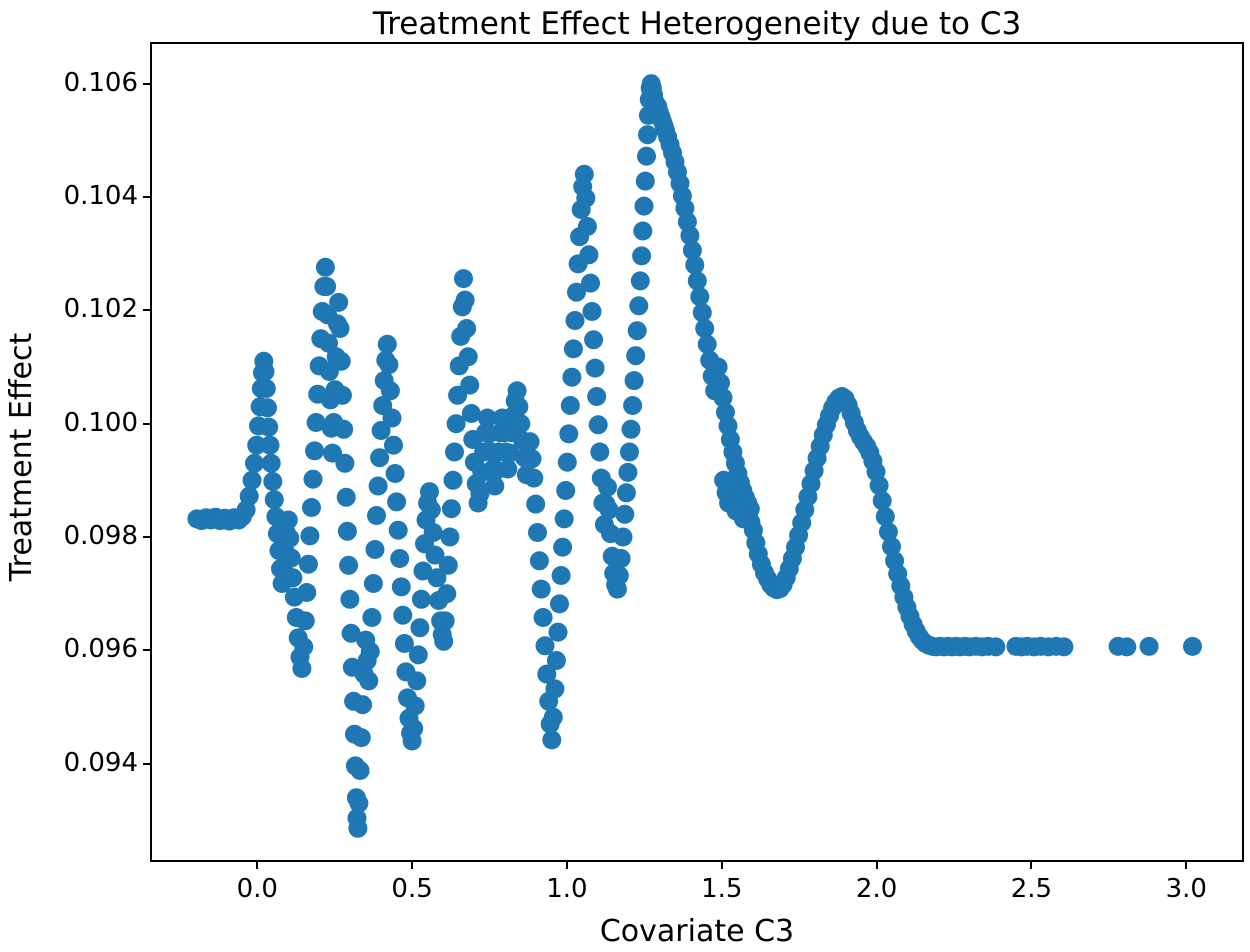  Describe the element at coordinates (697, 24) in the screenshot. I see `chart-title: Treatment Effect Heterogeneity due to C3` at that location.